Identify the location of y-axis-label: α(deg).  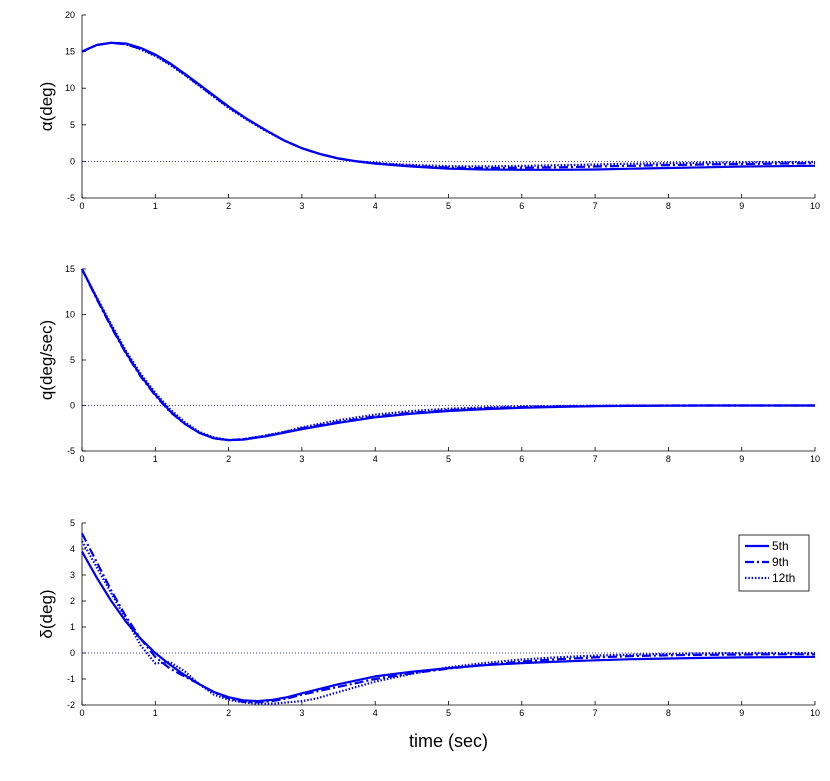
(46, 107).